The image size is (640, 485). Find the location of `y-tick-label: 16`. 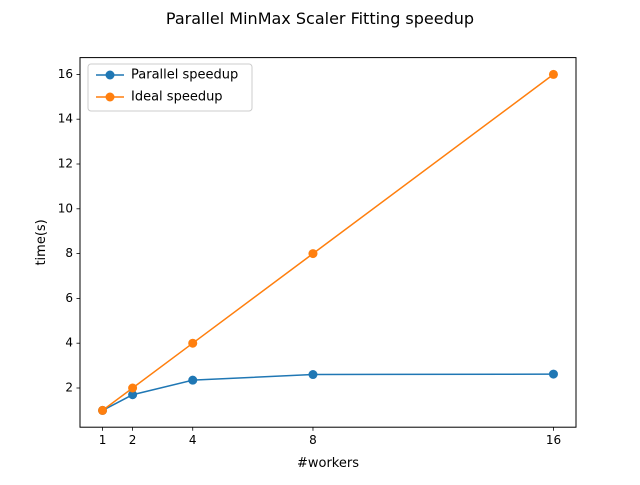

y-tick-label: 16 is located at coordinates (65, 74).